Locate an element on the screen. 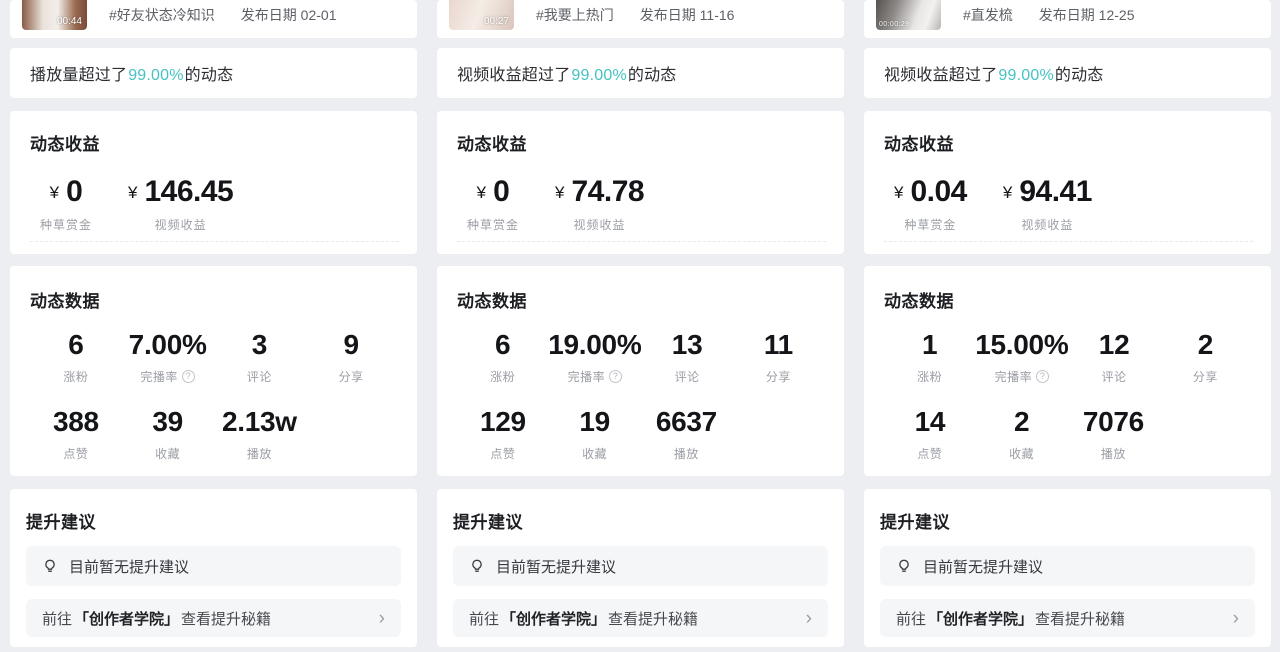  stat-plays: 7076 播放 is located at coordinates (1113, 433).